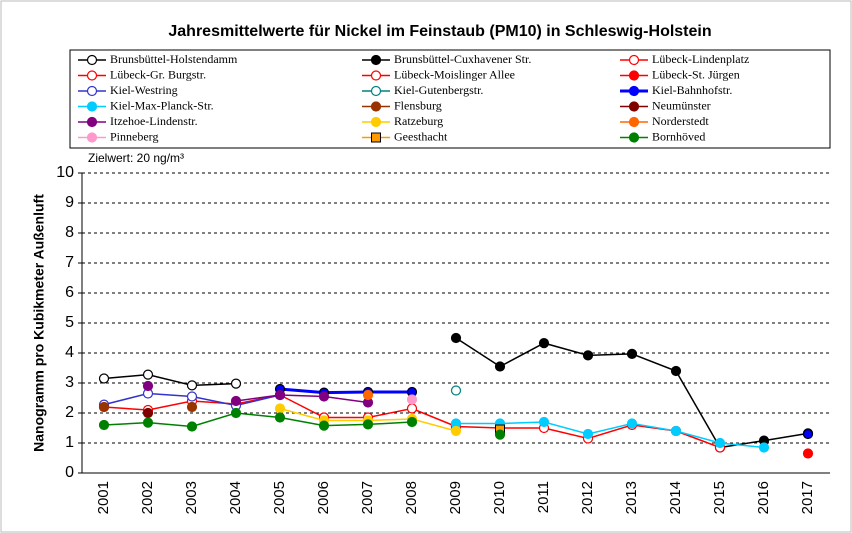 Image resolution: width=852 pixels, height=533 pixels. I want to click on legend-item: Itzehoe-Lindenstr., so click(138, 121).